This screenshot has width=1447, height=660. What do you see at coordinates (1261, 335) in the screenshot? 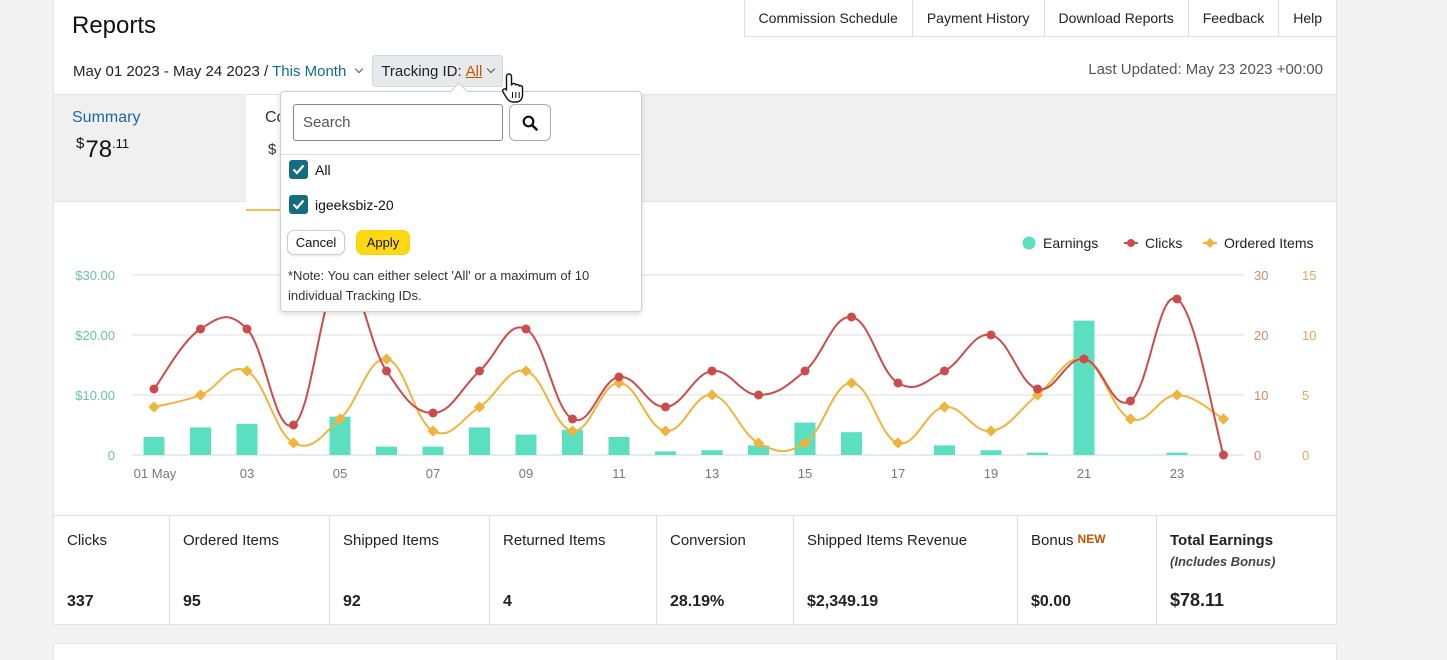
I see `clicks-axis-label: 20` at bounding box center [1261, 335].